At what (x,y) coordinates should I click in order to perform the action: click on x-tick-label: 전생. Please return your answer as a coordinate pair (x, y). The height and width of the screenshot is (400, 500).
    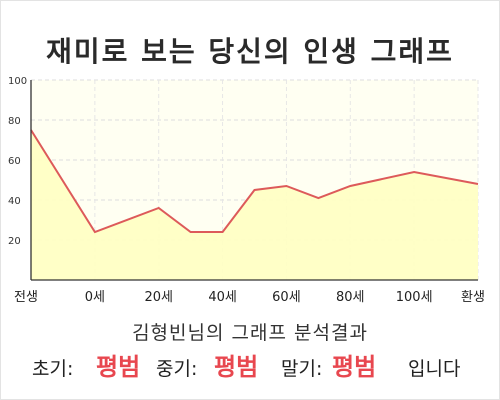
    Looking at the image, I should click on (26, 297).